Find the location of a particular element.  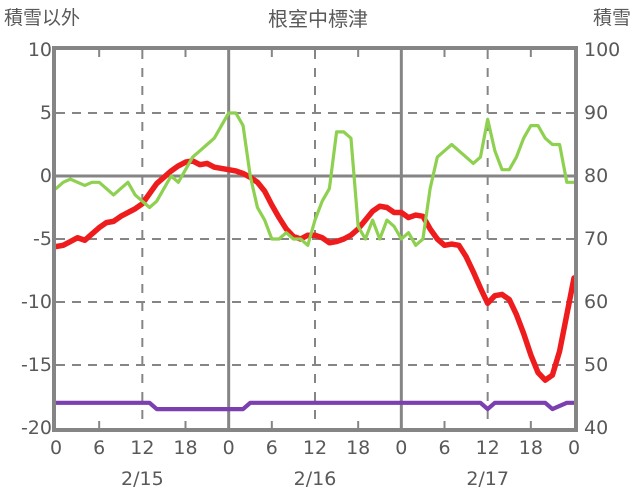

right-tick-40: 40 is located at coordinates (596, 428).